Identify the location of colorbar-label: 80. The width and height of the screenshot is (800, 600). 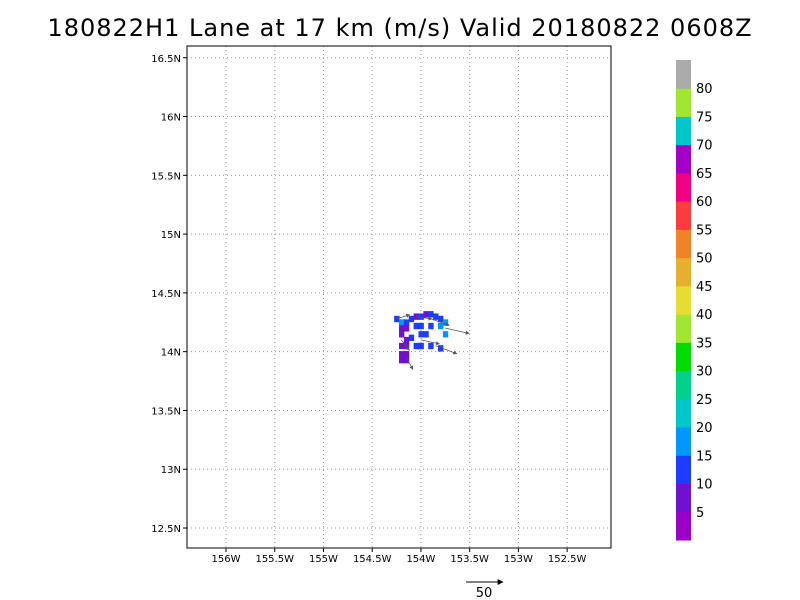
(704, 89).